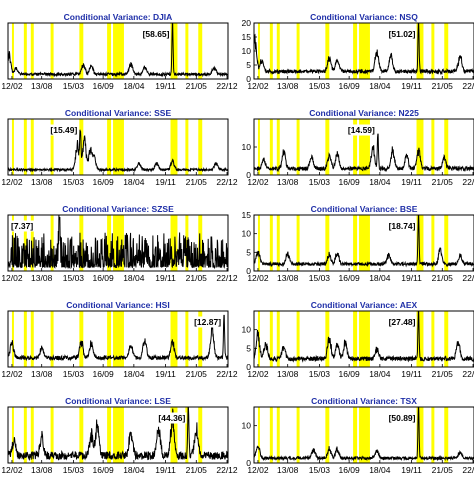  What do you see at coordinates (402, 322) in the screenshot?
I see `peak-annotation: [27.48]` at bounding box center [402, 322].